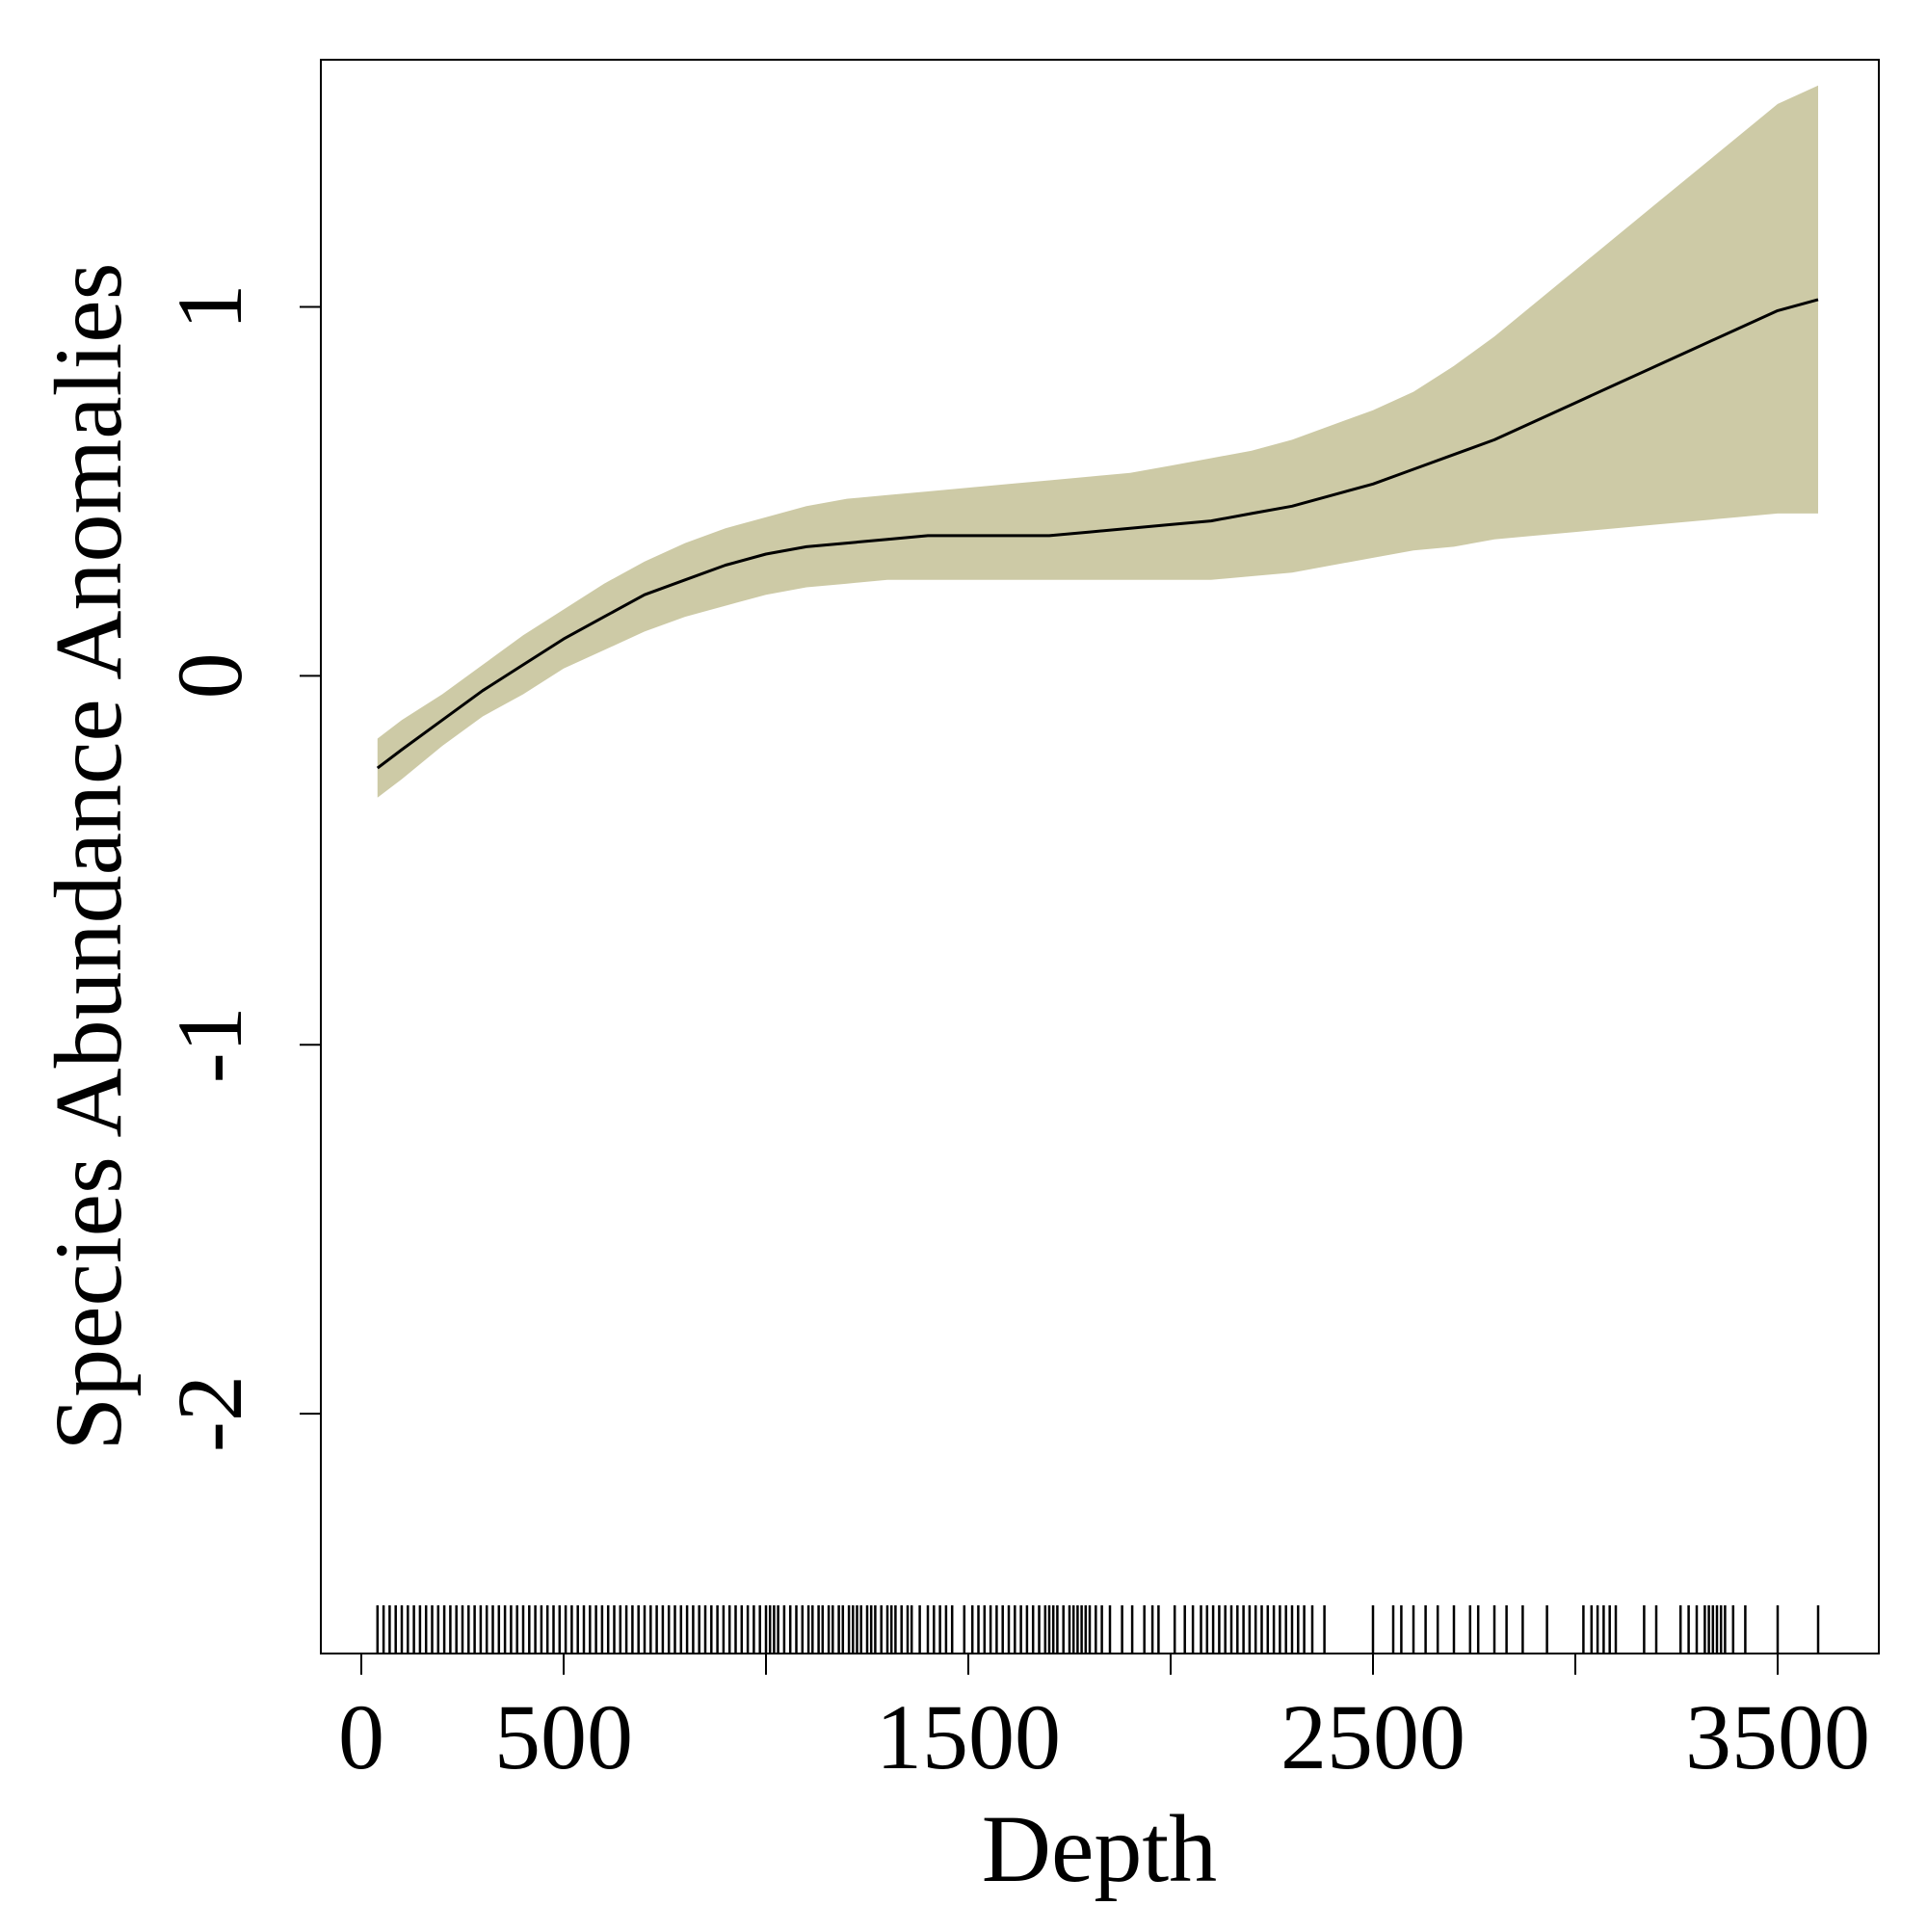 The width and height of the screenshot is (1927, 1932). I want to click on x-tick-label: 500, so click(563, 1736).